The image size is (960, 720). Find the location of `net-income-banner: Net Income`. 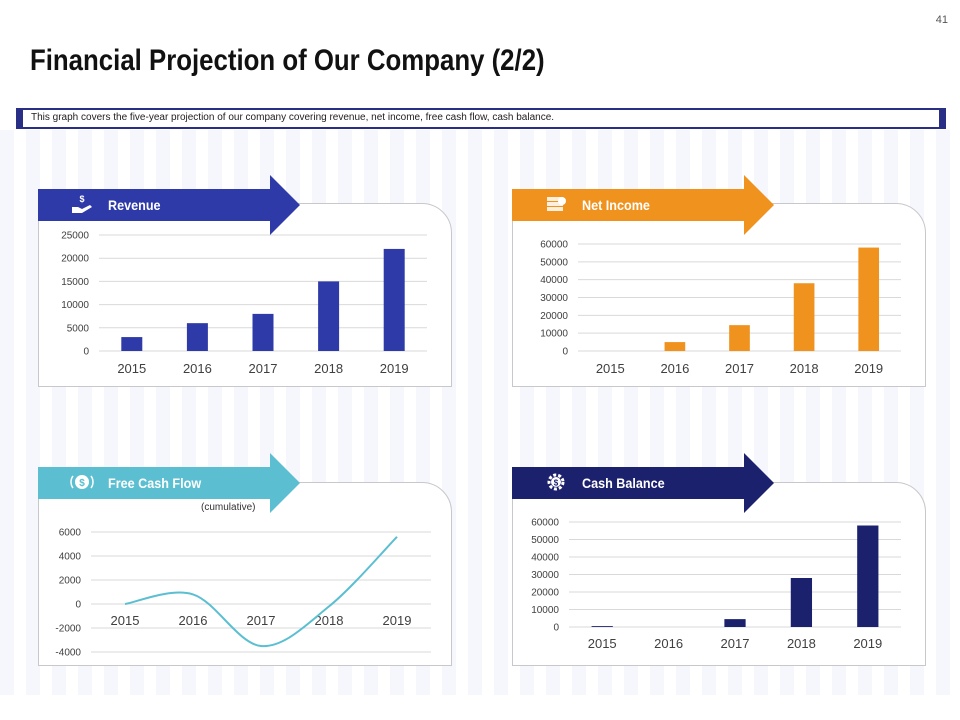

net-income-banner: Net Income is located at coordinates (643, 205).